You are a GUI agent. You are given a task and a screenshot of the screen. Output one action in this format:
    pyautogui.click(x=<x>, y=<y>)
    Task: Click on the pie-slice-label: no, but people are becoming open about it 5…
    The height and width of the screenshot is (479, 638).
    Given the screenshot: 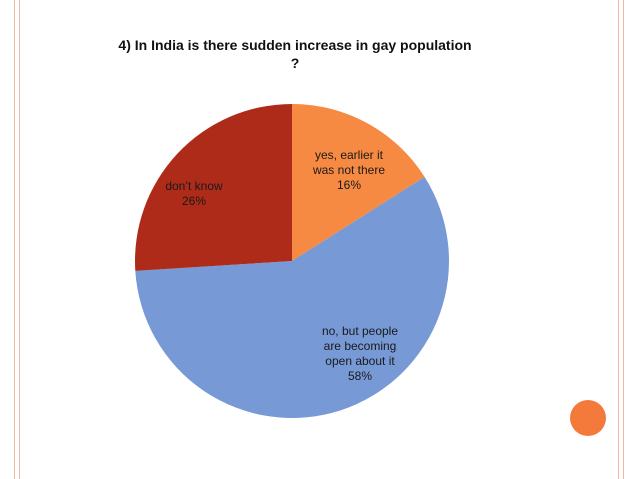 What is the action you would take?
    pyautogui.click(x=360, y=353)
    